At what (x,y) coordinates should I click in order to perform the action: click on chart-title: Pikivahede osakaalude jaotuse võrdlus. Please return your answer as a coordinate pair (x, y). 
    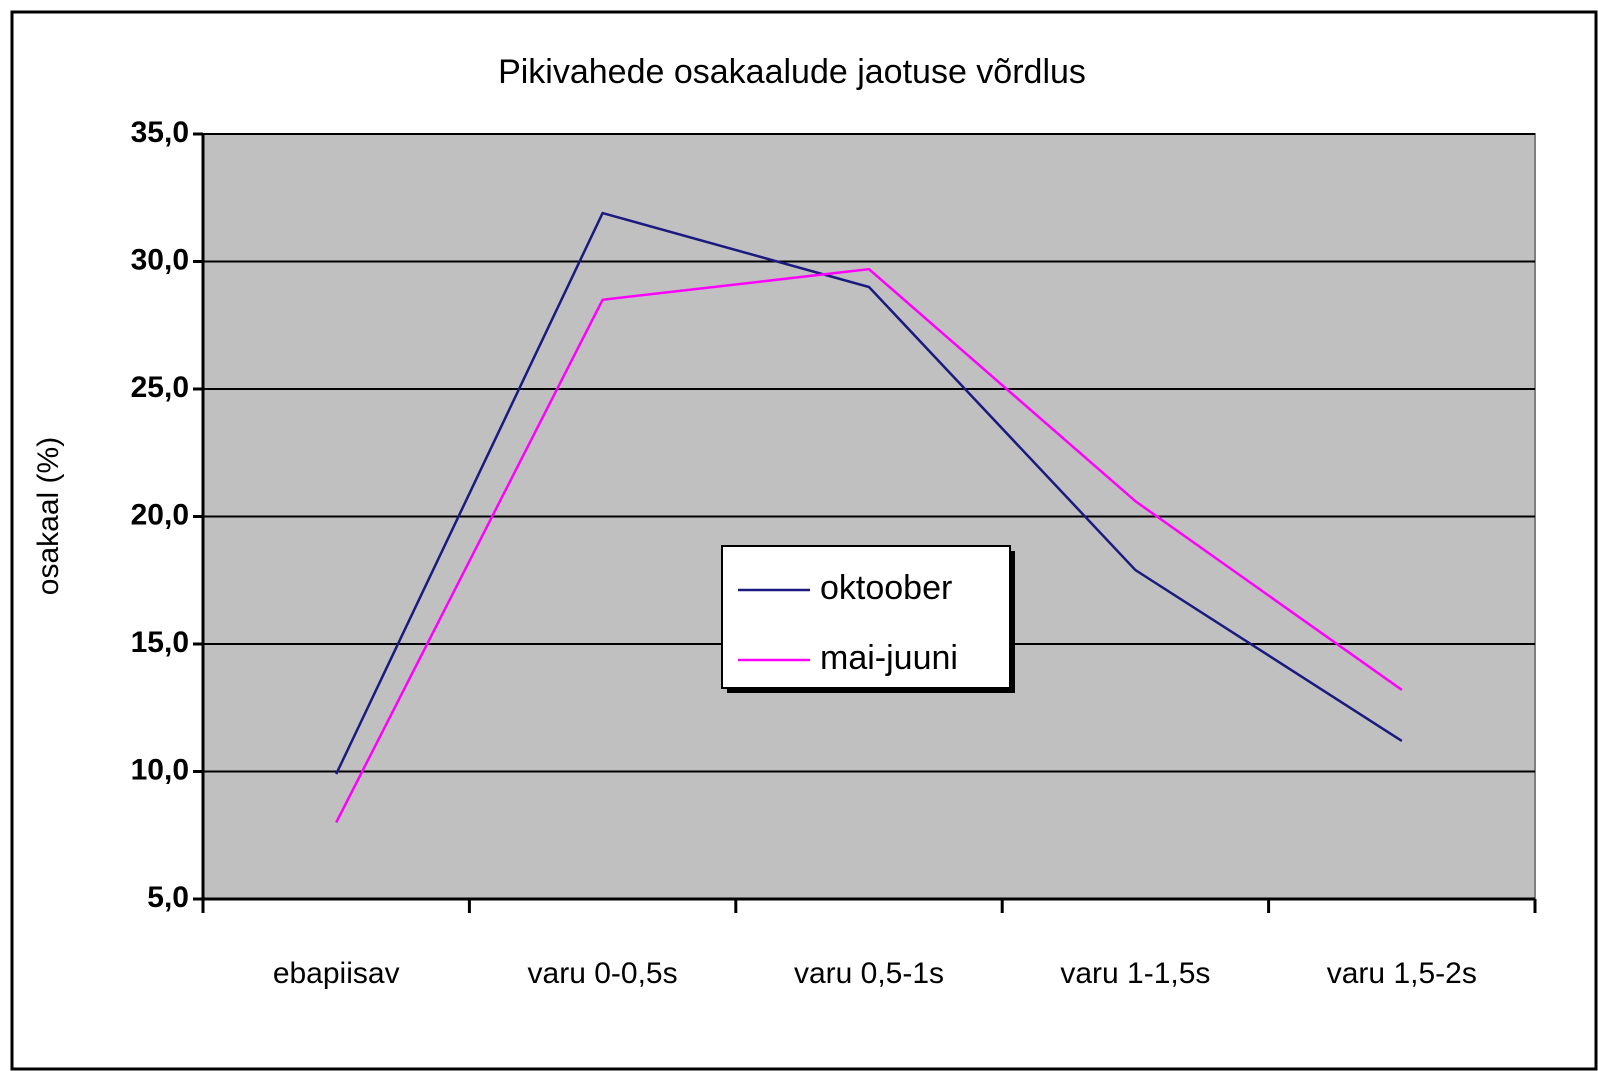
    Looking at the image, I should click on (792, 72).